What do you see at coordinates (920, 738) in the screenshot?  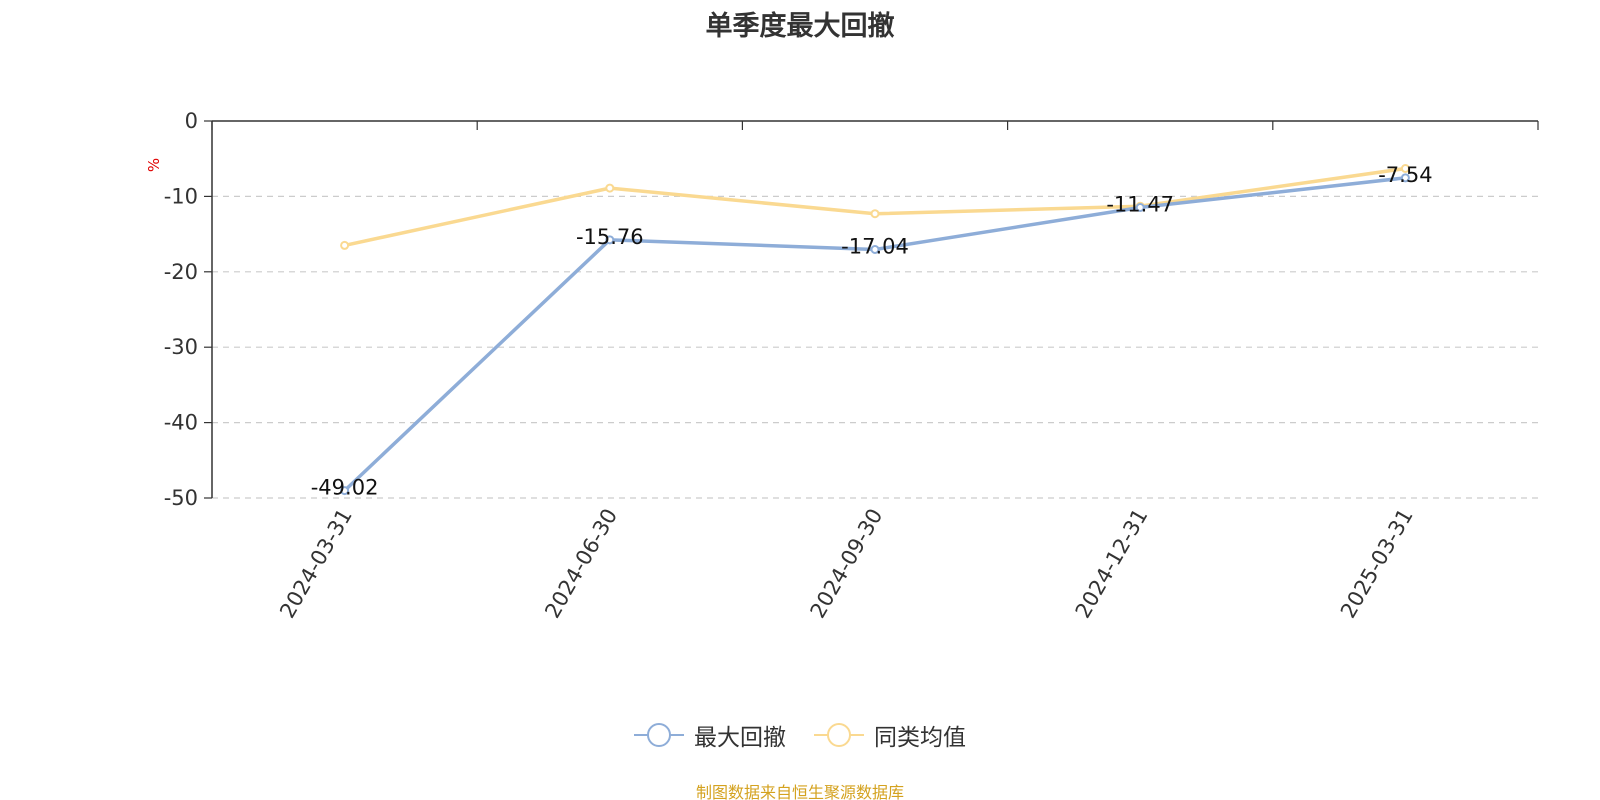 I see `legend-label-peer-average: 同类均值` at bounding box center [920, 738].